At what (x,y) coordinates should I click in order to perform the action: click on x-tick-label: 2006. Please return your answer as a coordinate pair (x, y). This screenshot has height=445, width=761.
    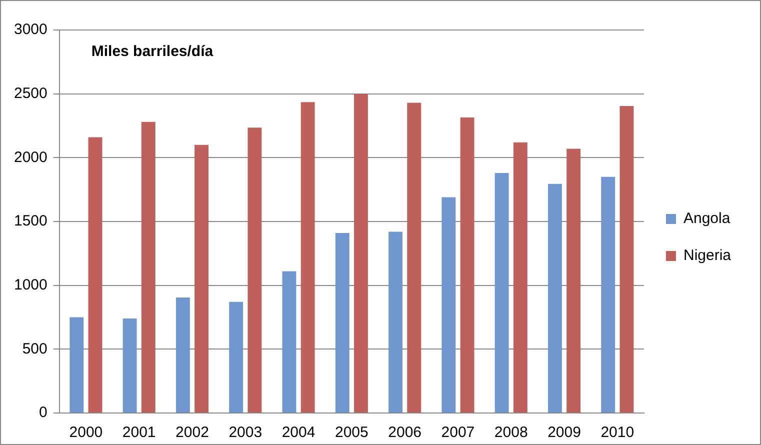
    Looking at the image, I should click on (405, 433).